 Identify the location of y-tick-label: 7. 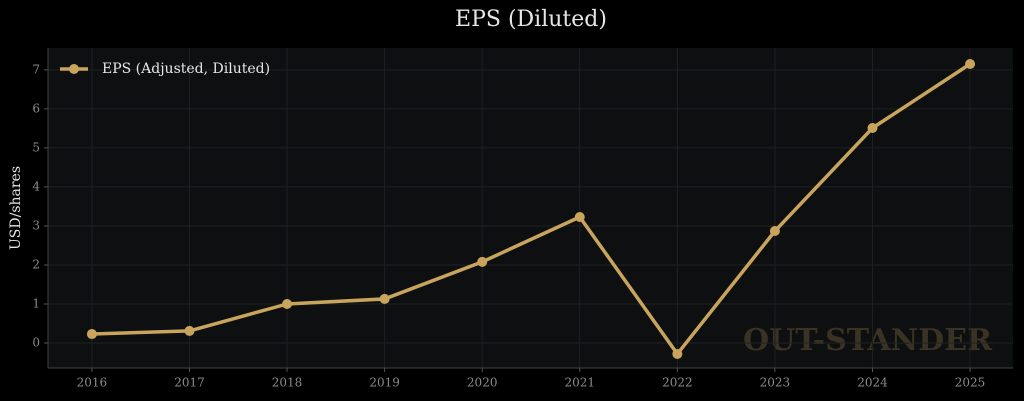
(36, 69).